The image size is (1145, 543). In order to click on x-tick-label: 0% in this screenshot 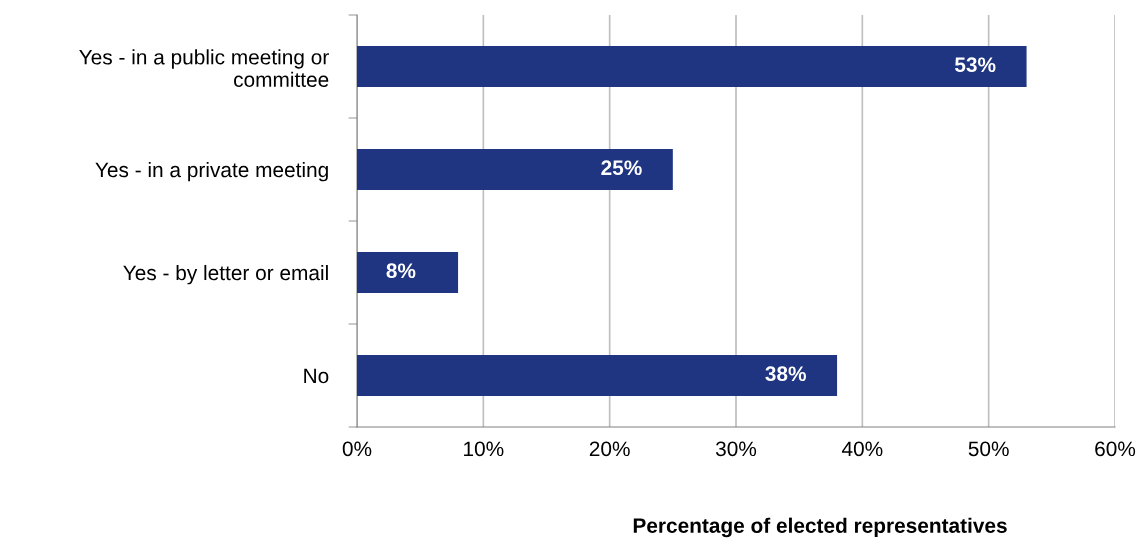, I will do `click(357, 449)`.